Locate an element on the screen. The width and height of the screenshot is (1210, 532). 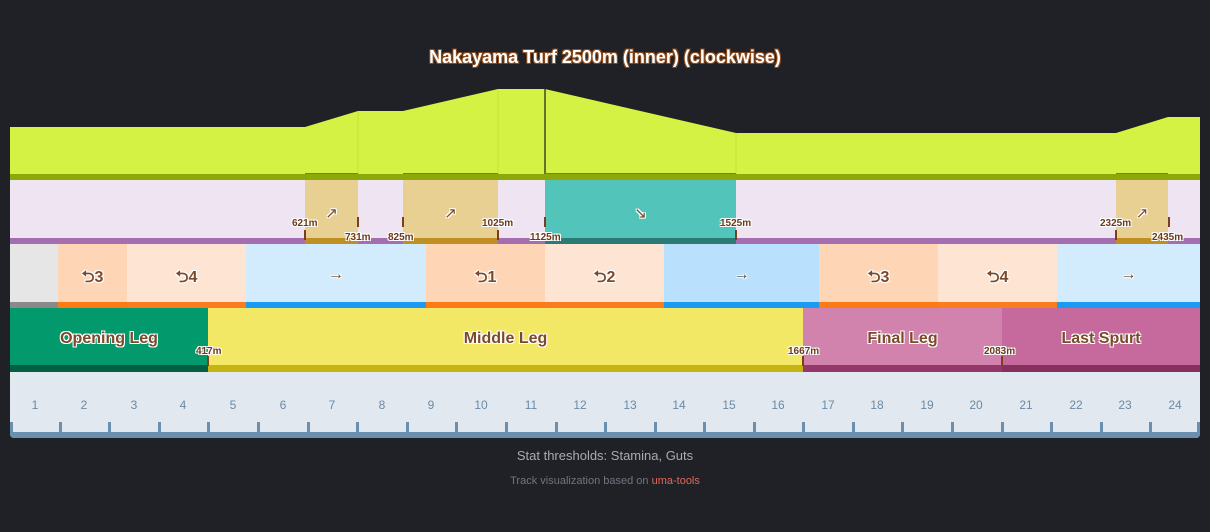
phase-final-leg: Final Leg is located at coordinates (902, 340).